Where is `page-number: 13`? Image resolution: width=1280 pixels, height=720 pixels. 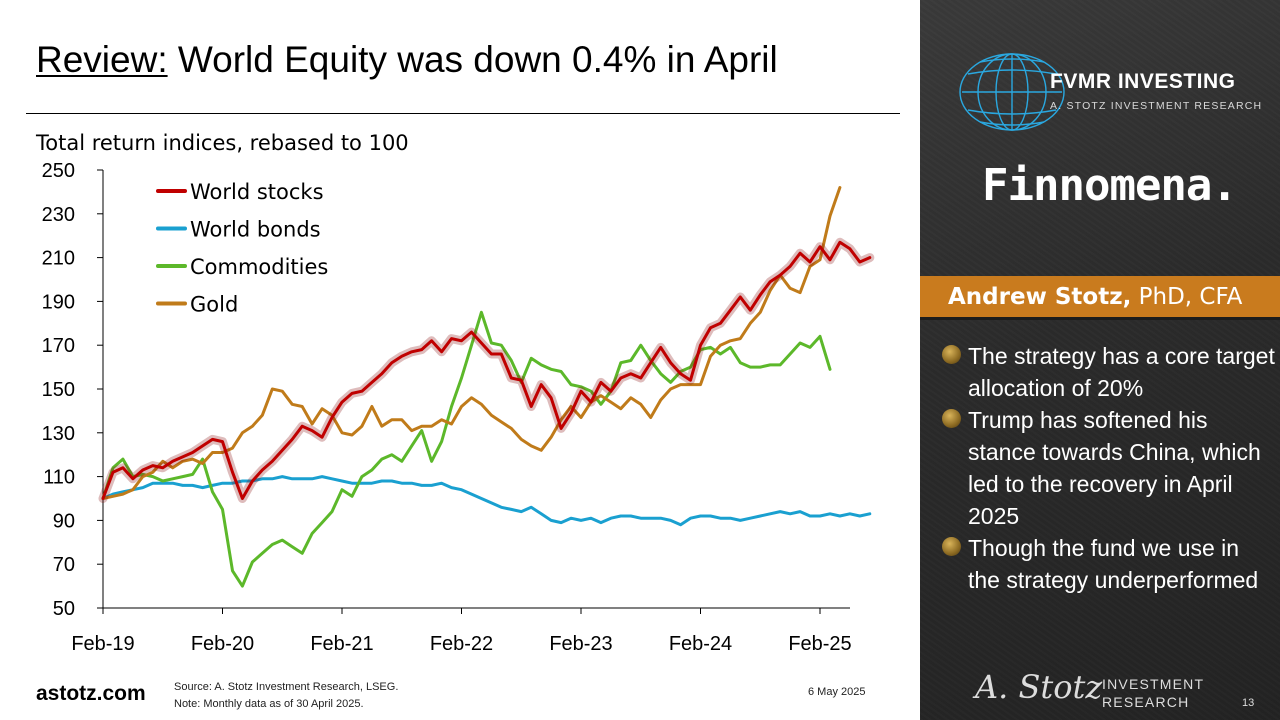
page-number: 13 is located at coordinates (1248, 703).